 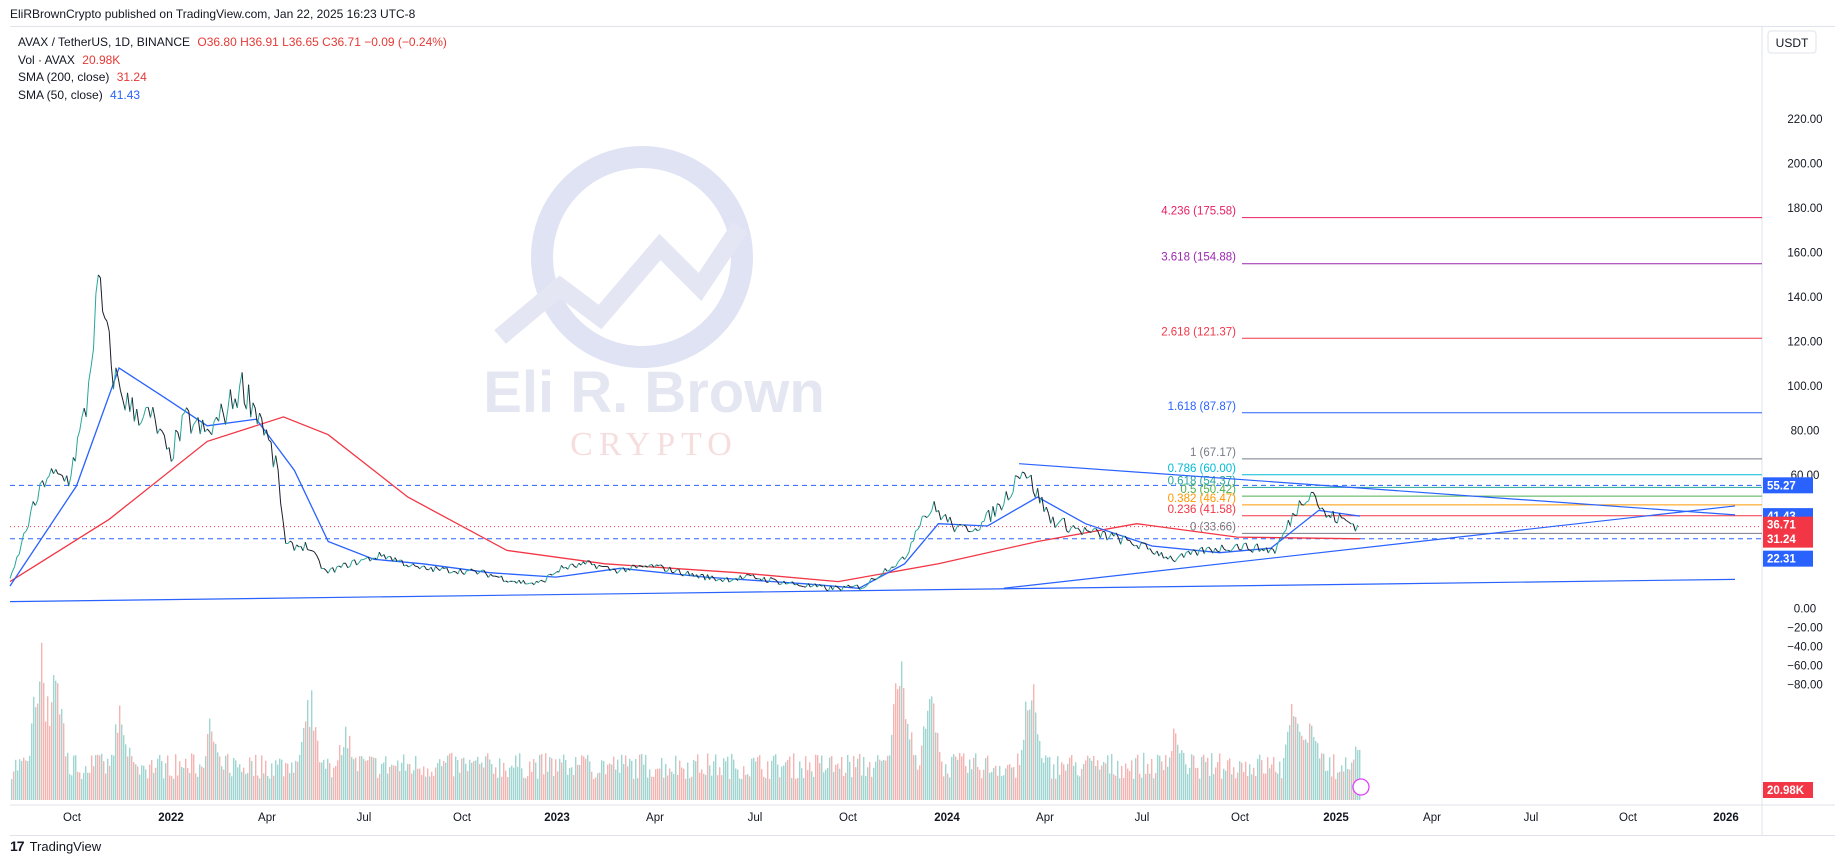 What do you see at coordinates (125, 94) in the screenshot?
I see `legend-sma50-value: 41.43` at bounding box center [125, 94].